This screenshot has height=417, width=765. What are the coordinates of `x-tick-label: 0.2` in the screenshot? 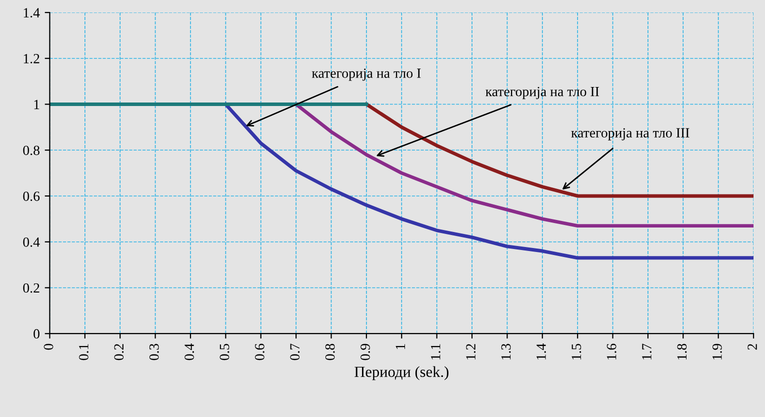 It's located at (119, 352).